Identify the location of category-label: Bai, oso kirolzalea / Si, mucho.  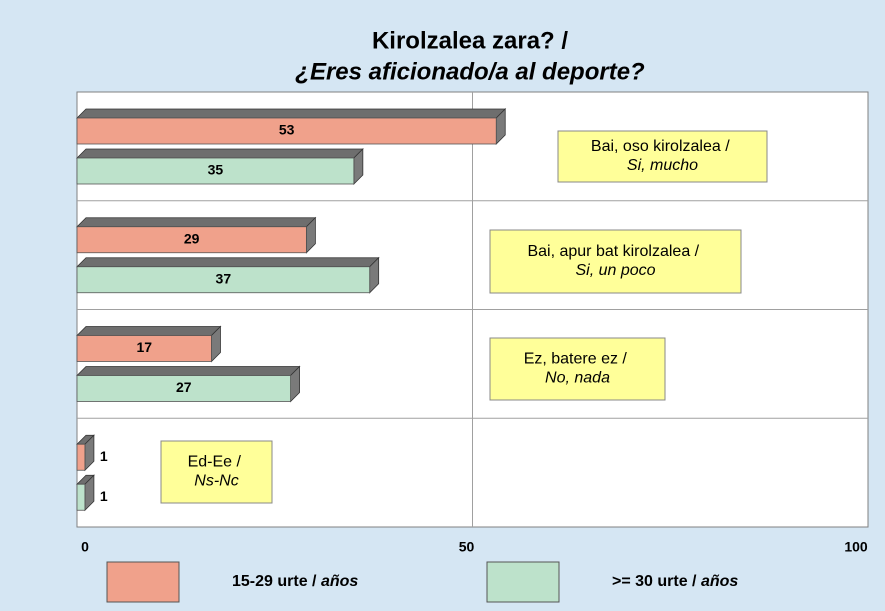
(662, 156).